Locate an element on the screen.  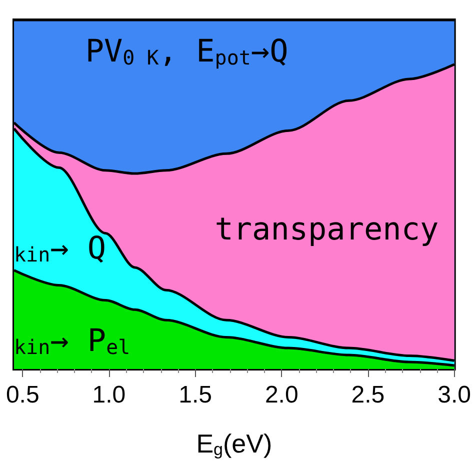
annotation: kin→ Q is located at coordinates (60, 248).